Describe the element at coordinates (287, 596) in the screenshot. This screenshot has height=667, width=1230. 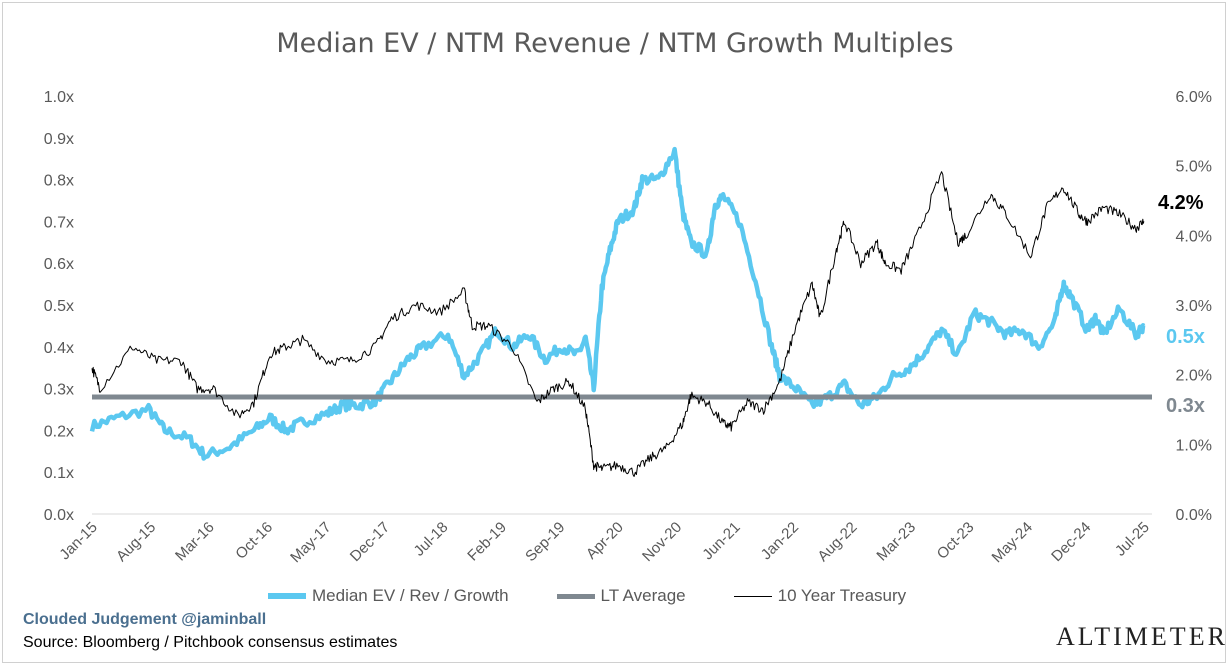
I see `legend-swatch-median` at that location.